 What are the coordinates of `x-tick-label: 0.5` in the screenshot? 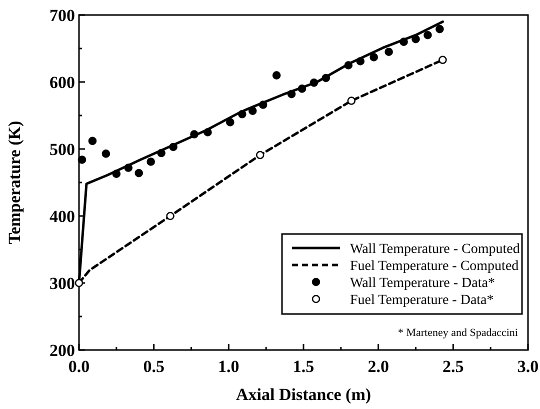 It's located at (153, 366).